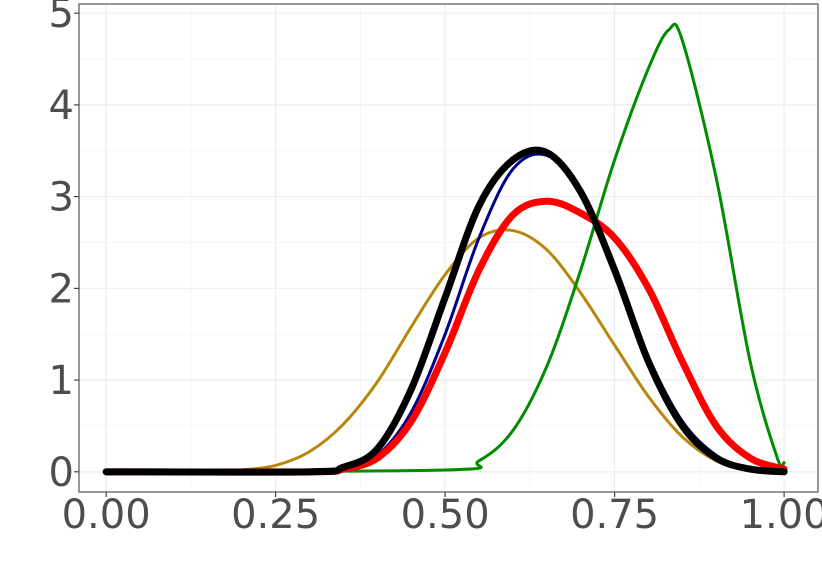 Image resolution: width=822 pixels, height=587 pixels. What do you see at coordinates (61, 106) in the screenshot?
I see `y-tick-label: 4` at bounding box center [61, 106].